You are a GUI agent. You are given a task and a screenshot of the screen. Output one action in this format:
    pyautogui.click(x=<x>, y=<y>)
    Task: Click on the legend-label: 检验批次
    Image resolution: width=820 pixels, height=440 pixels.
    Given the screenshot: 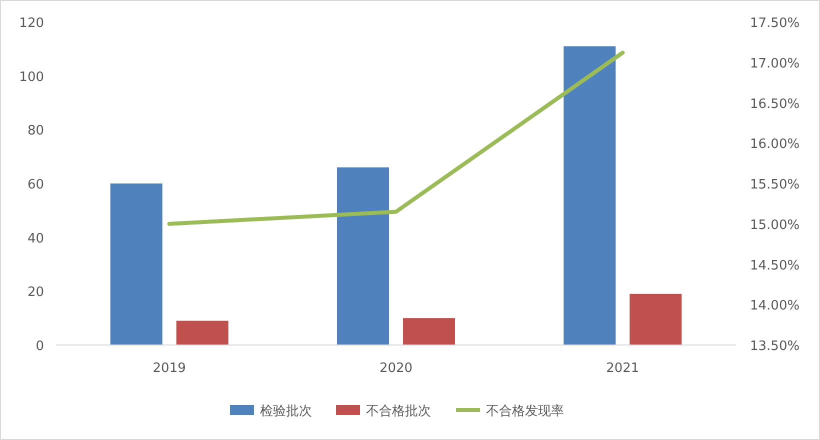 What is the action you would take?
    pyautogui.click(x=286, y=411)
    